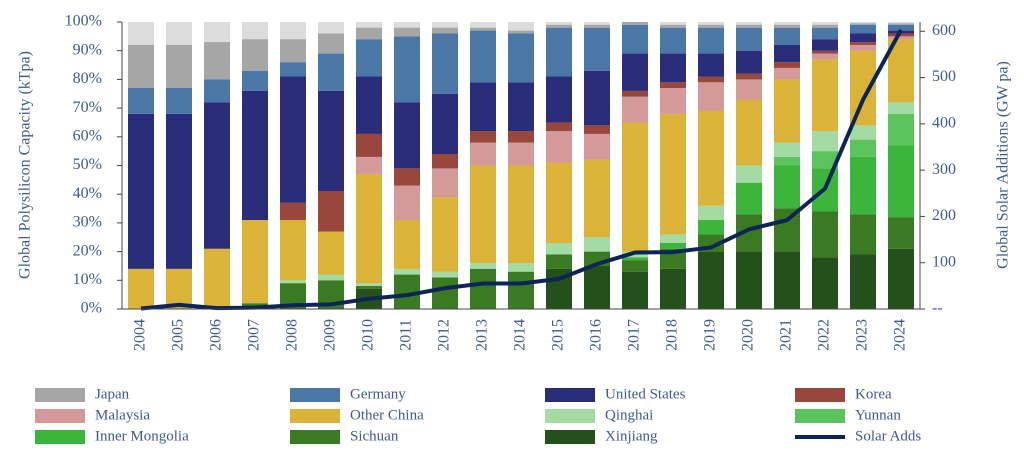 The height and width of the screenshot is (454, 1024). Describe the element at coordinates (944, 76) in the screenshot. I see `y2-tick-label: 500` at that location.